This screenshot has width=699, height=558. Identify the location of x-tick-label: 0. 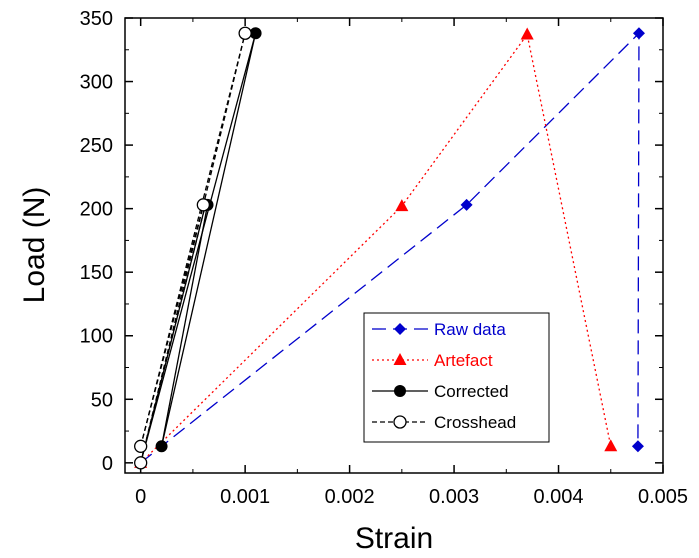
(140, 497).